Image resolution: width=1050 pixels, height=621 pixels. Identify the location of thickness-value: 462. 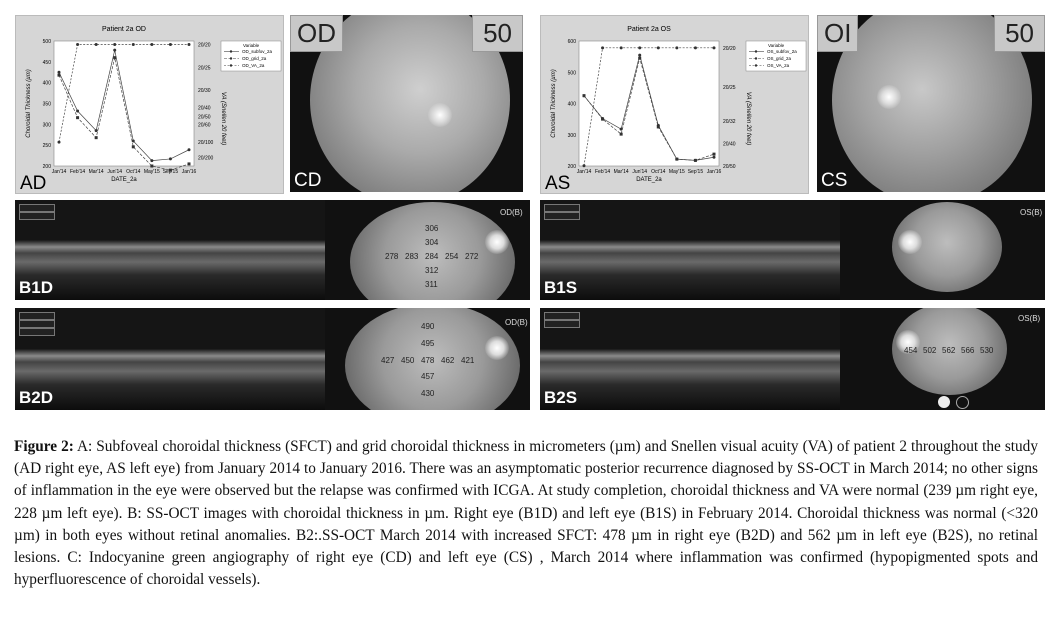
(448, 360).